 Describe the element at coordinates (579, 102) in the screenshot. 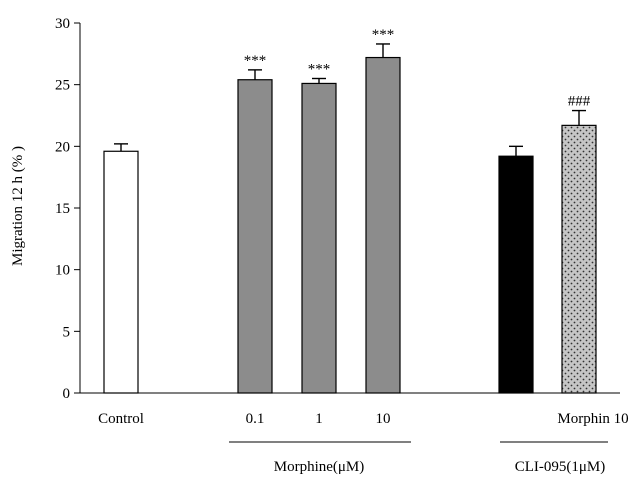

I see `significance-label: ###` at that location.